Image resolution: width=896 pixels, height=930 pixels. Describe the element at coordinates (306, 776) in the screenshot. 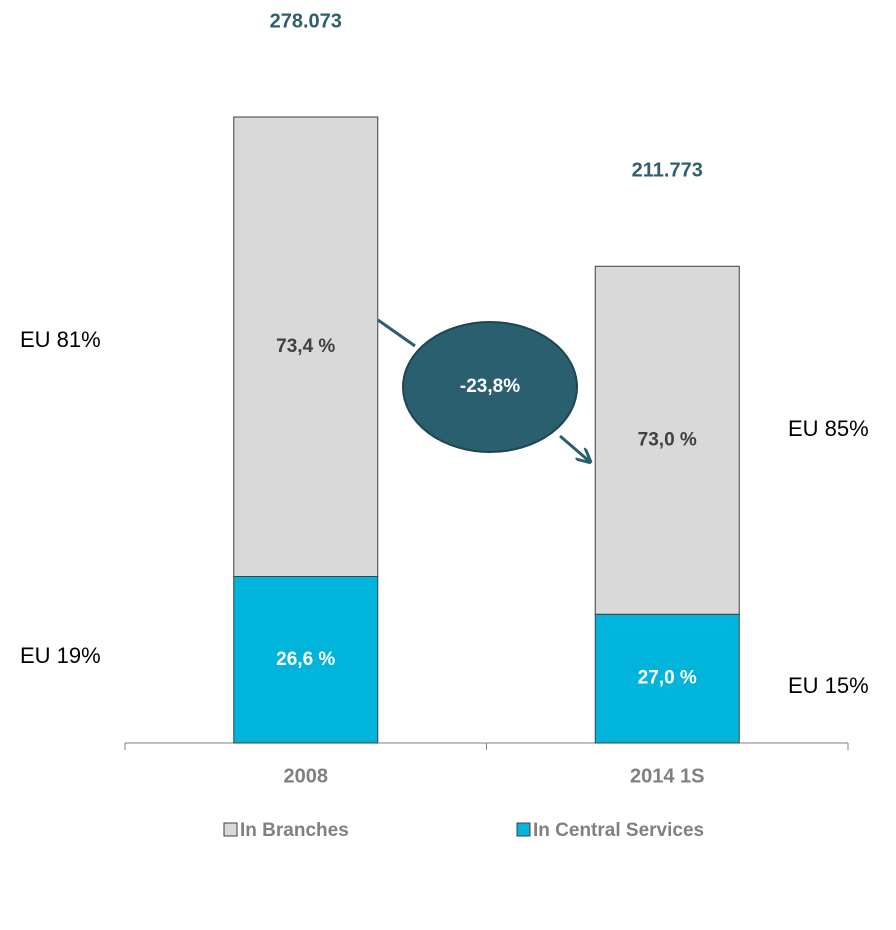

I see `x-tick-label: 2008` at that location.